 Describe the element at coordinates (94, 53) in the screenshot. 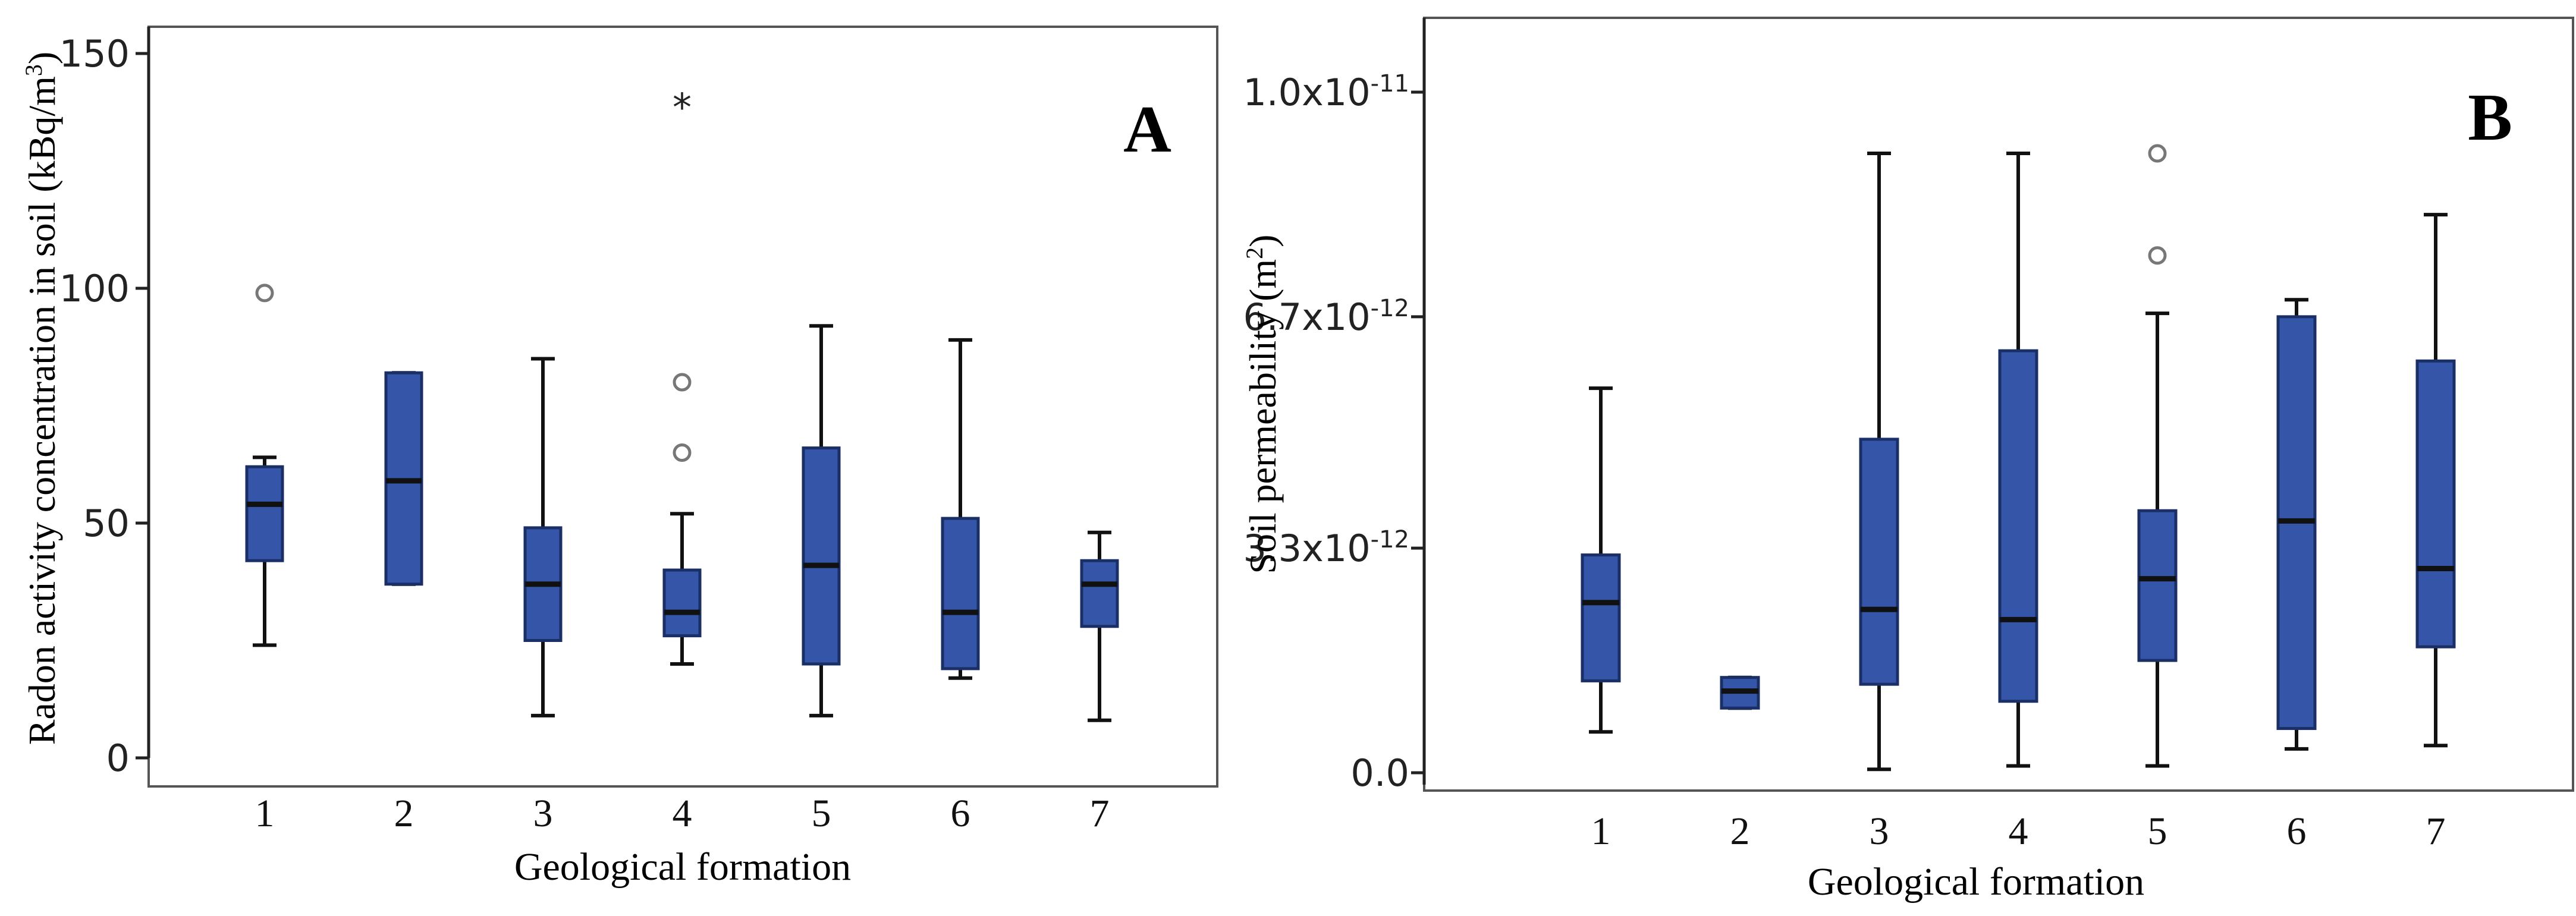

I see `panel-a-y-tick-label-3: 150` at that location.